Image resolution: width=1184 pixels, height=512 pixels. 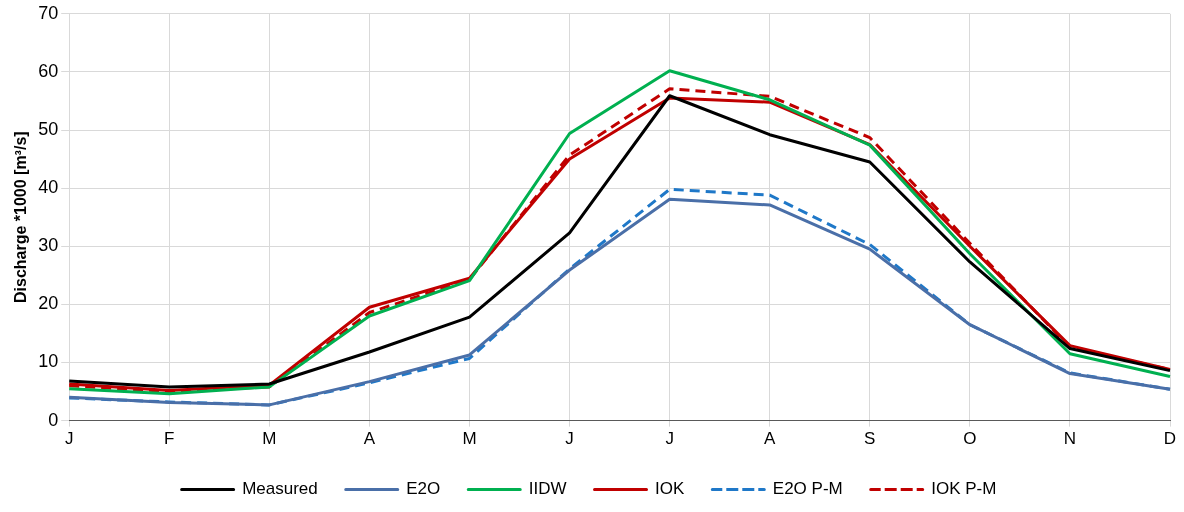 I want to click on legend-label: E2O P-M, so click(x=807, y=489).